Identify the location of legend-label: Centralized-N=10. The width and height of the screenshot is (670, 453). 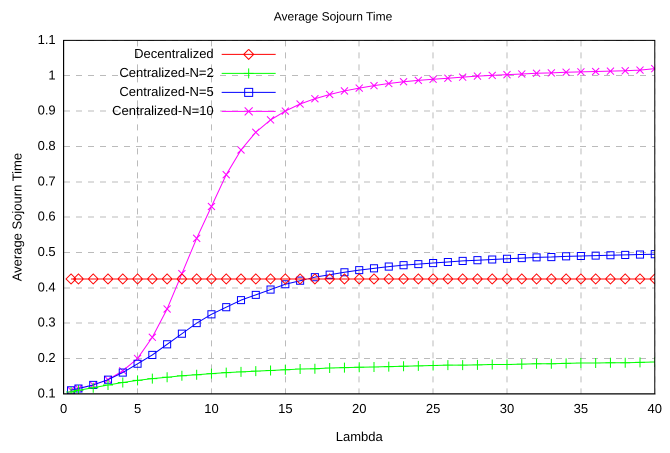
(163, 110).